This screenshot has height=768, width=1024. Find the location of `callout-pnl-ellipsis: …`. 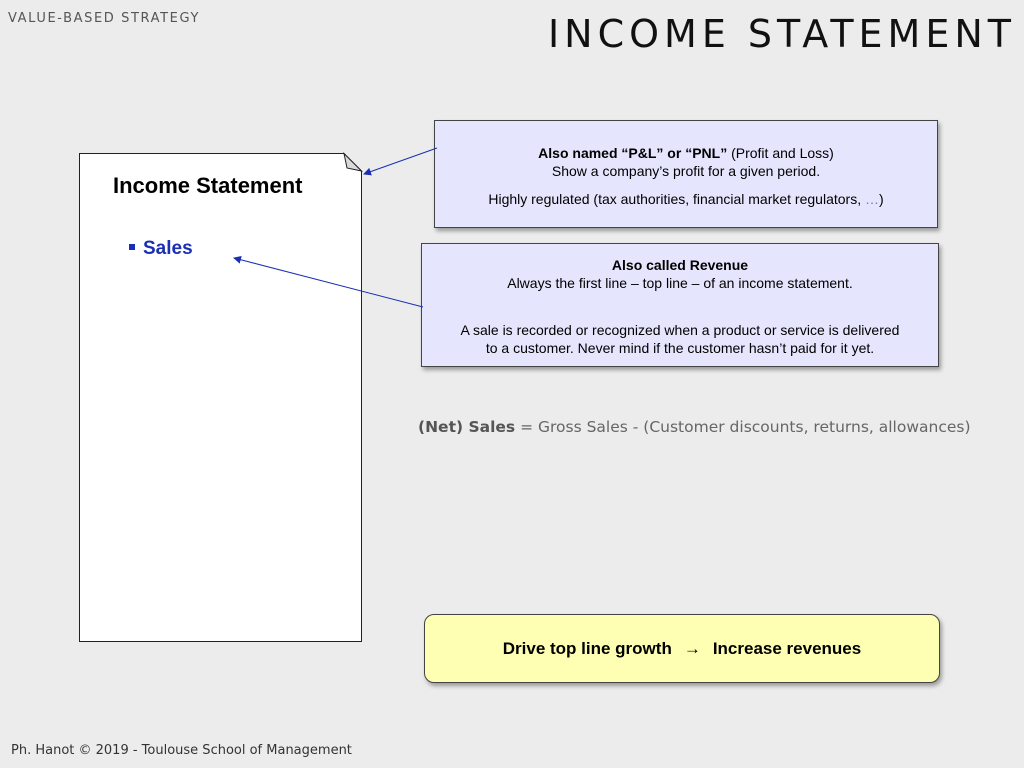

callout-pnl-ellipsis: … is located at coordinates (871, 199).